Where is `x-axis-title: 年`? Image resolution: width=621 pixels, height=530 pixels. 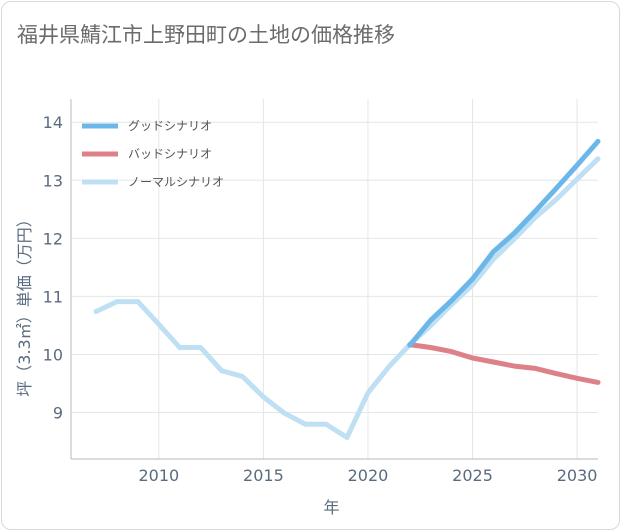 x-axis-title: 年 is located at coordinates (331, 507).